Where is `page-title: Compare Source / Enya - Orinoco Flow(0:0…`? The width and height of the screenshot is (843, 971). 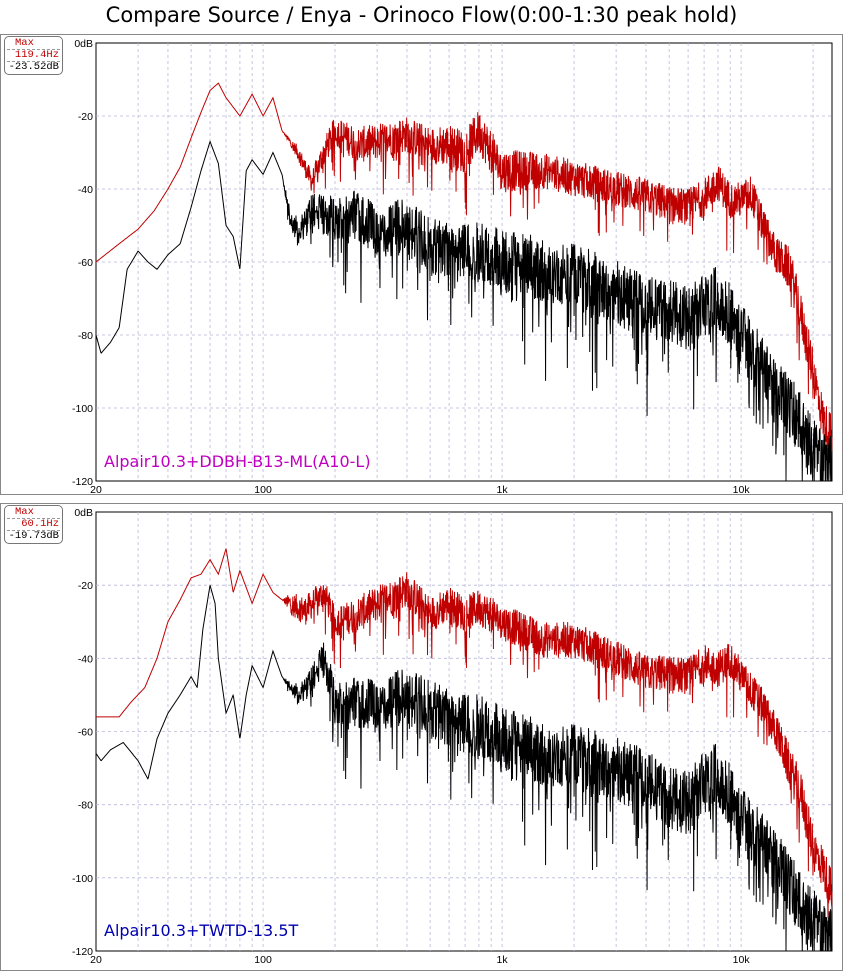
page-title: Compare Source / Enya - Orinoco Flow(0:0… is located at coordinates (421, 15).